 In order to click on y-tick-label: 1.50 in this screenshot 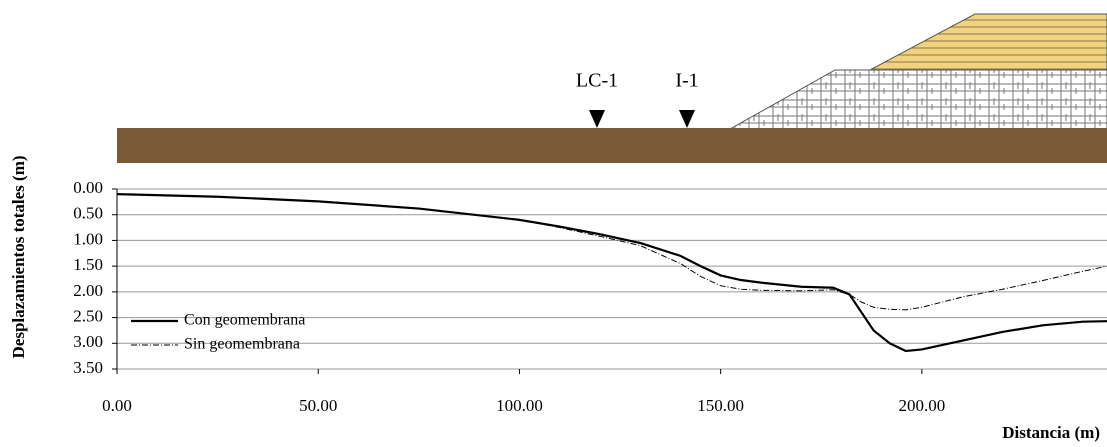, I will do `click(88, 264)`.